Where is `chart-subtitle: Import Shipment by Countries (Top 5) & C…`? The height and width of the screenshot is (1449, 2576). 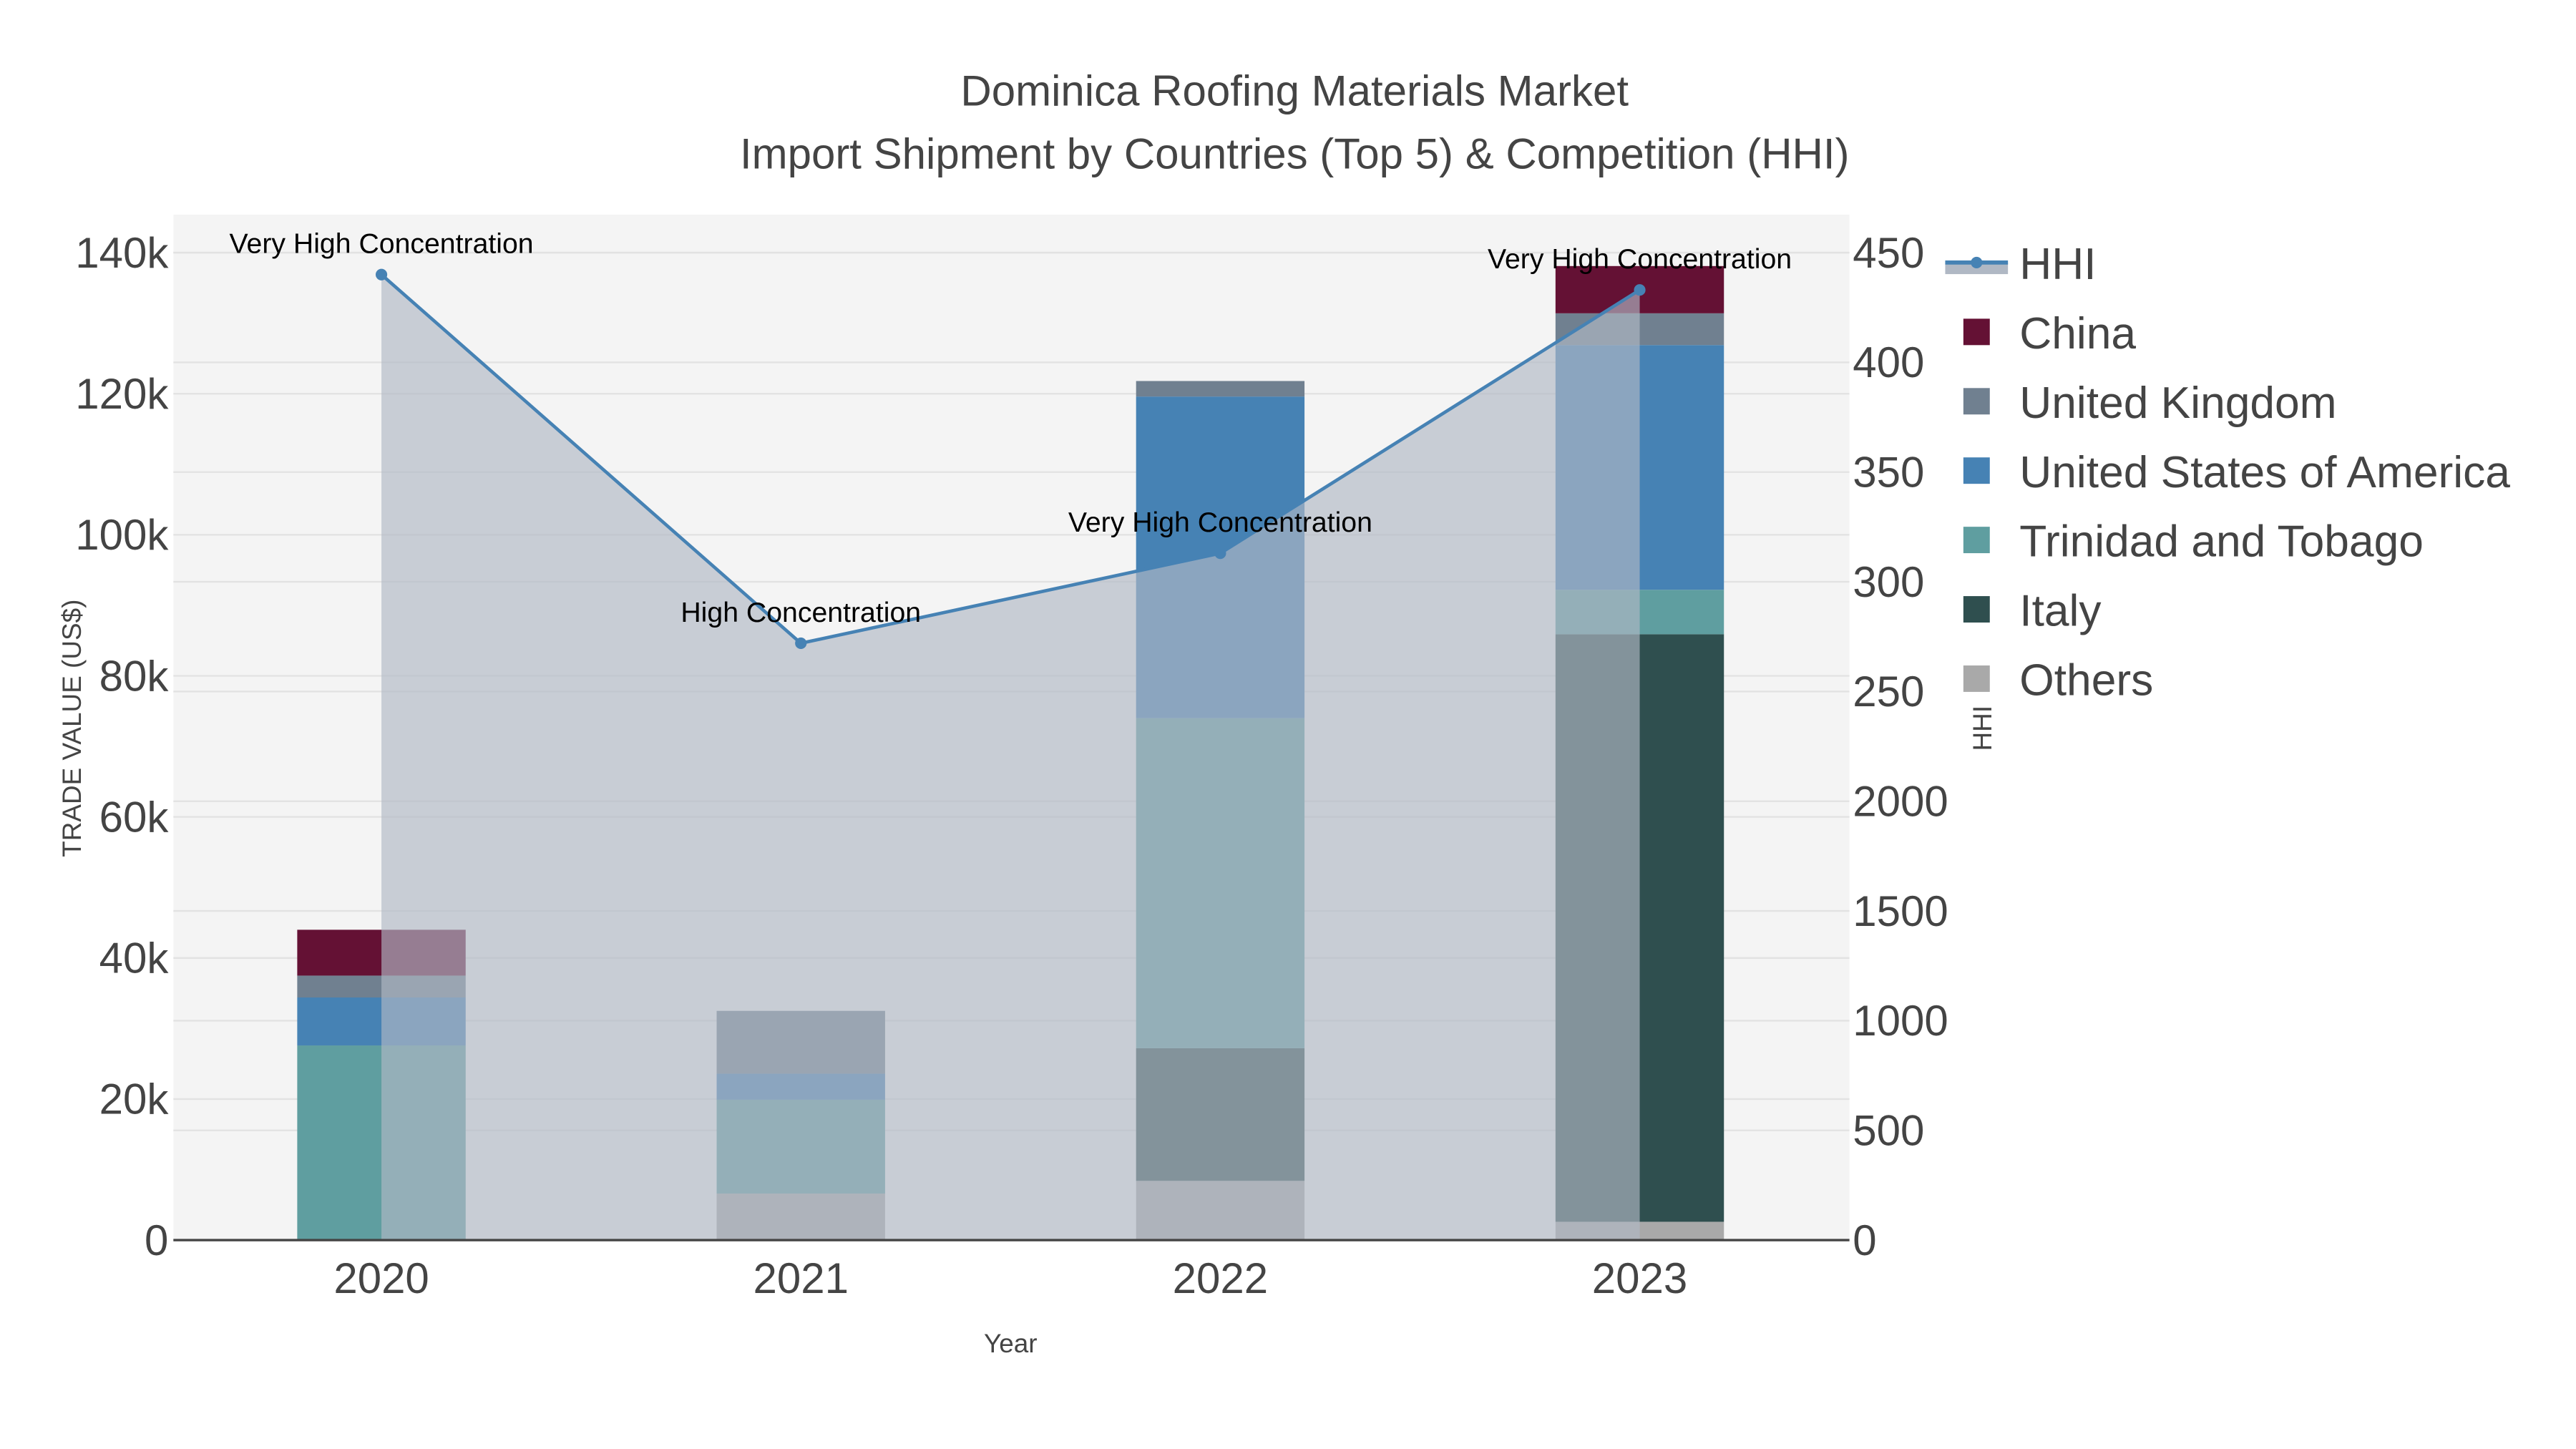 chart-subtitle: Import Shipment by Countries (Top 5) & C… is located at coordinates (1295, 153).